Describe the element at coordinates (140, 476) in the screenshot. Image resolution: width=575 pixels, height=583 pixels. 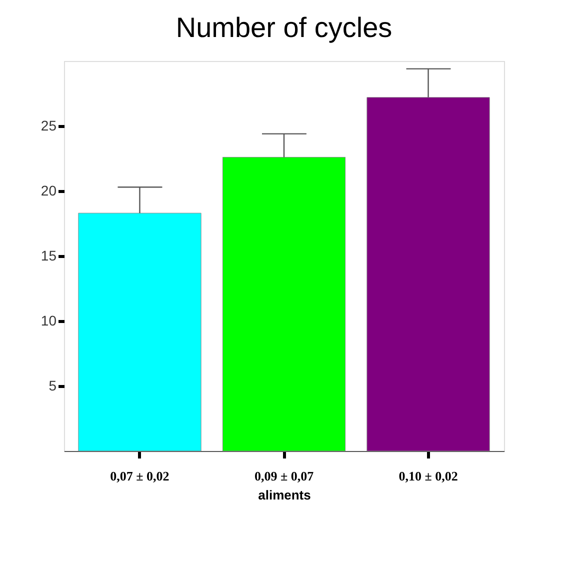
I see `x-tick-label: 0,07 ± 0,02` at that location.